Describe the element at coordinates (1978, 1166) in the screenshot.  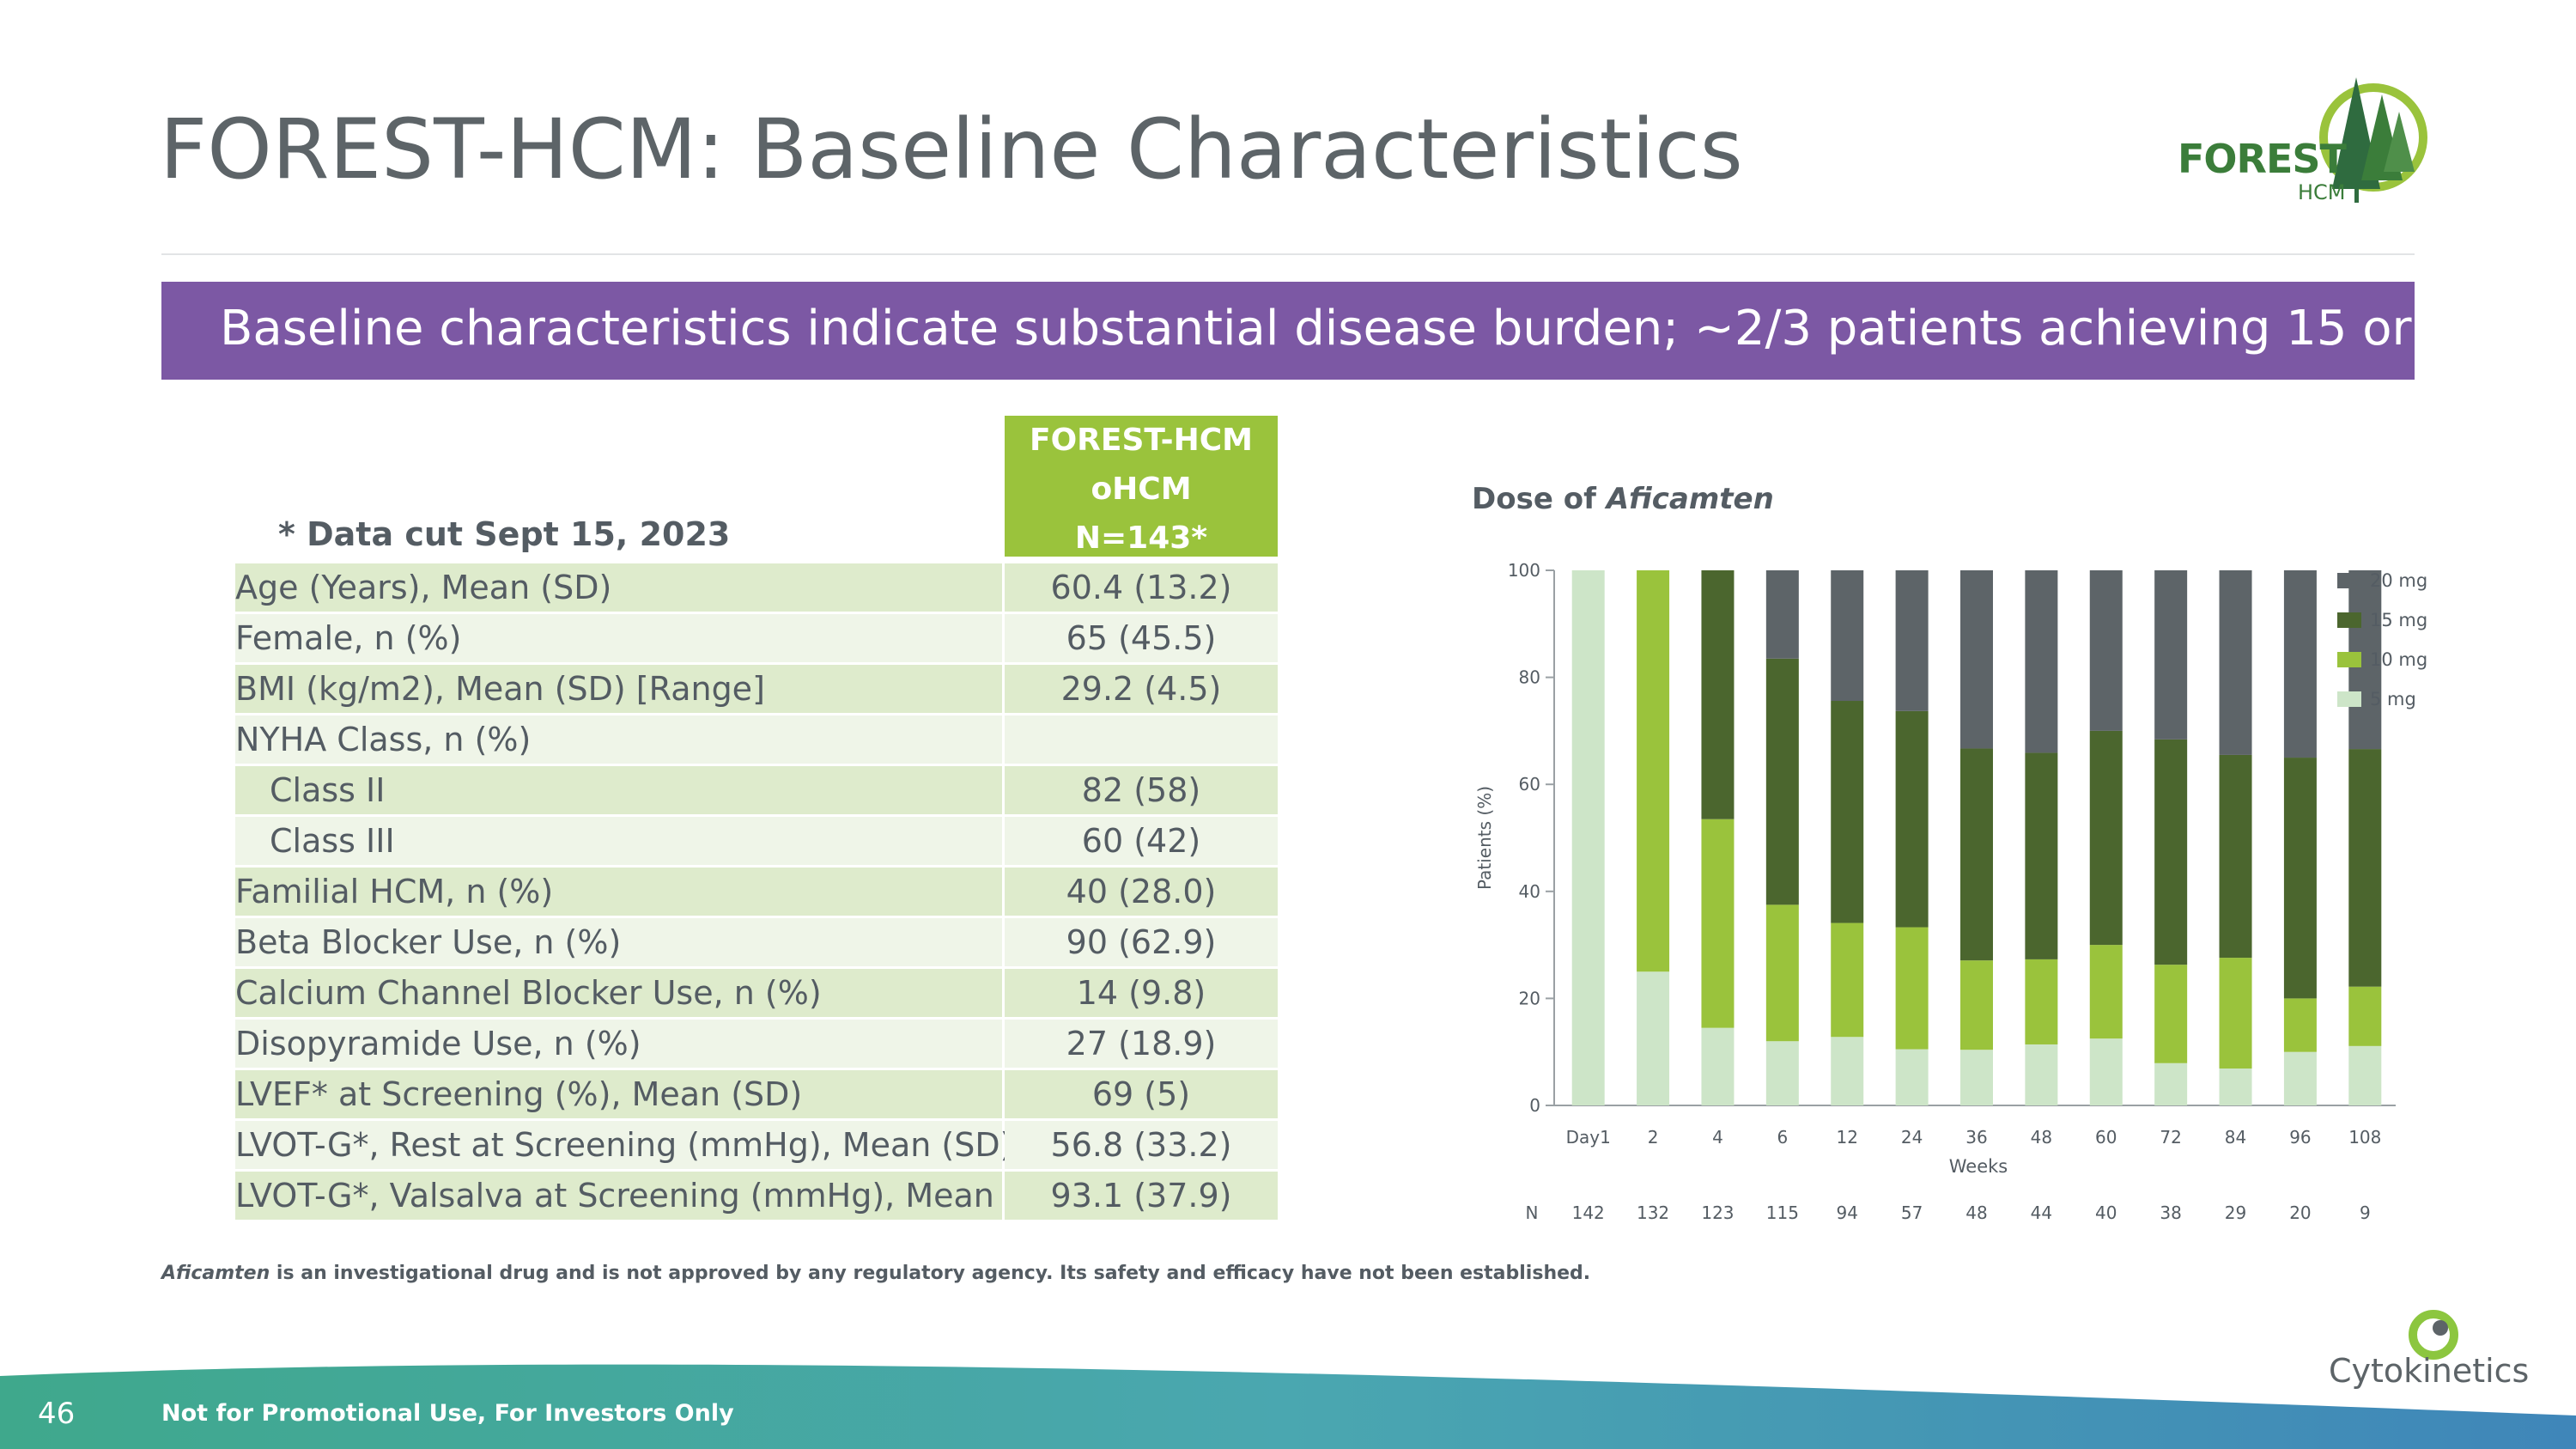
I see `x-axis-label: Weeks` at that location.